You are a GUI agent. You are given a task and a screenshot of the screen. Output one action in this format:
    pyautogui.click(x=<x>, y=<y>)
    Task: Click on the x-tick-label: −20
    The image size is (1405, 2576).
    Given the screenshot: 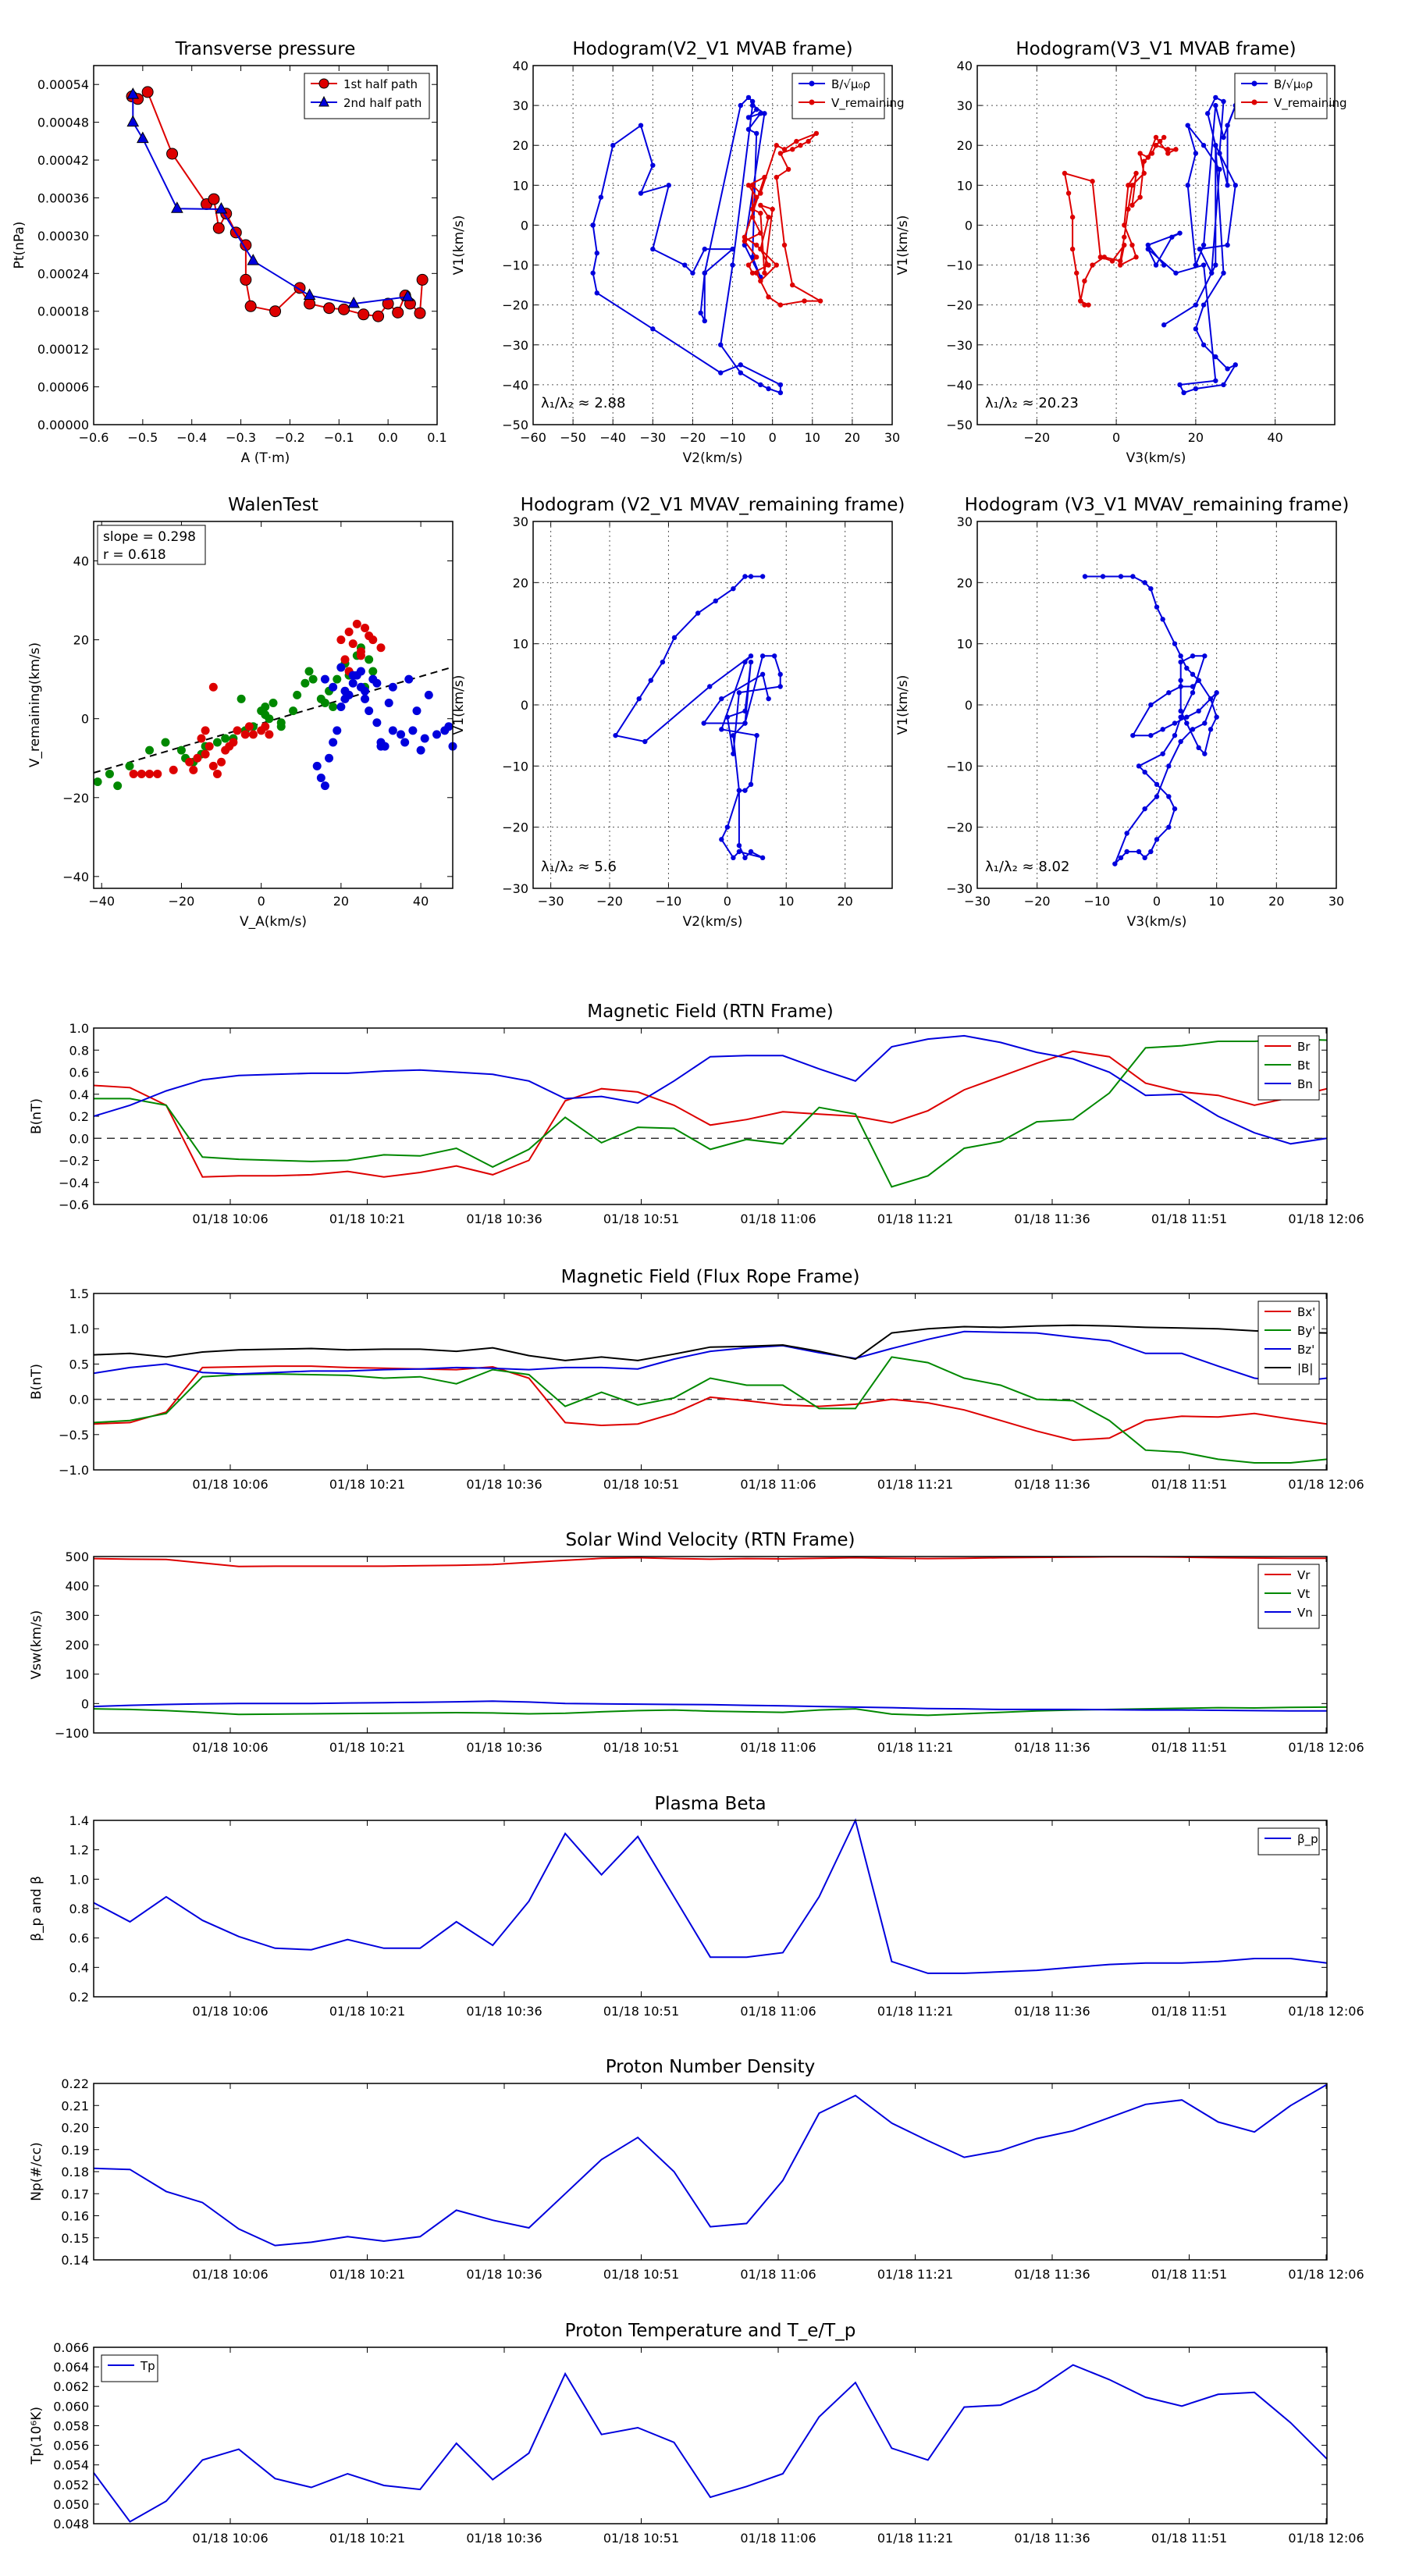 What is the action you would take?
    pyautogui.click(x=610, y=901)
    